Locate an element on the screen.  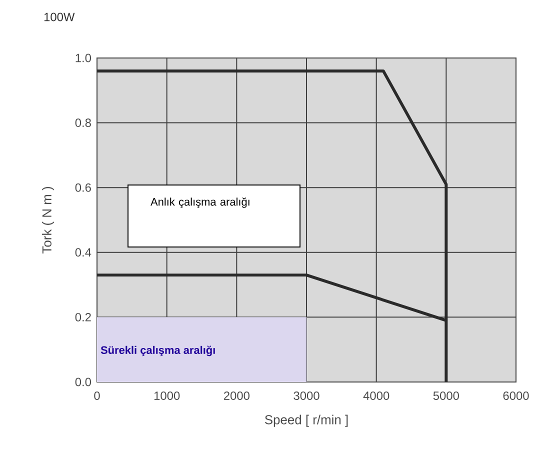
y-axis-title: Tork ( N m ) is located at coordinates (48, 220).